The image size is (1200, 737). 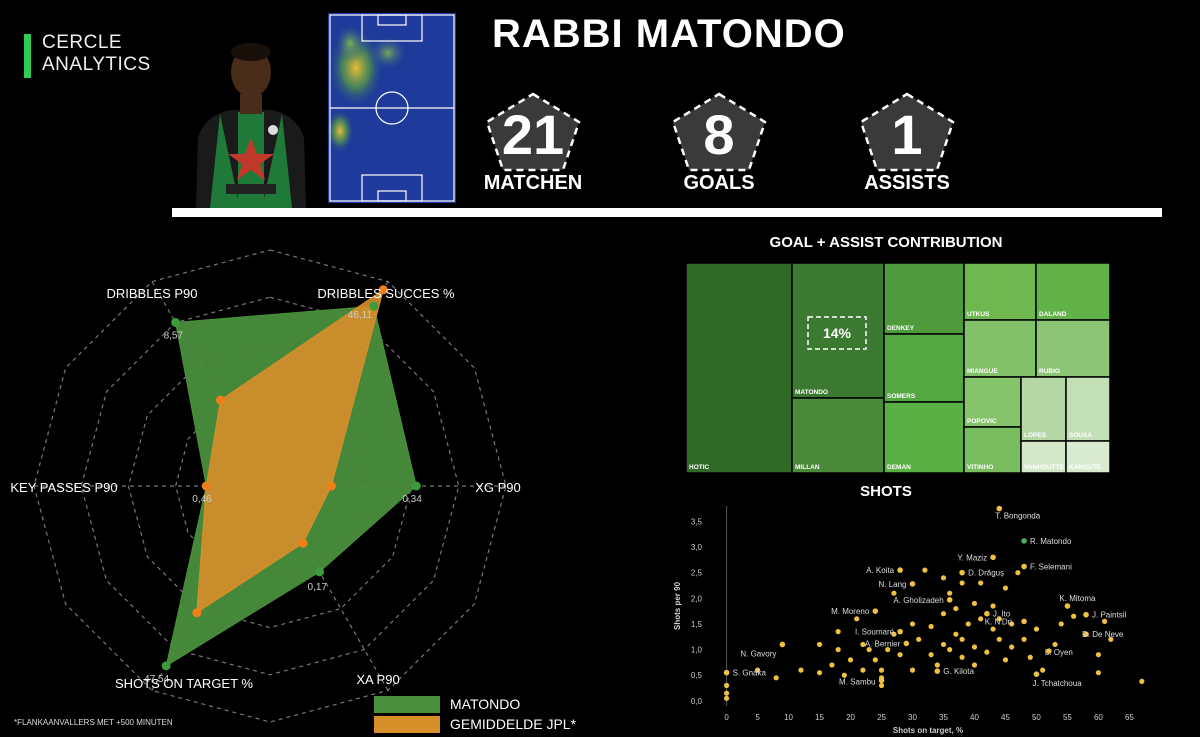 What do you see at coordinates (667, 212) in the screenshot?
I see `header-divider` at bounding box center [667, 212].